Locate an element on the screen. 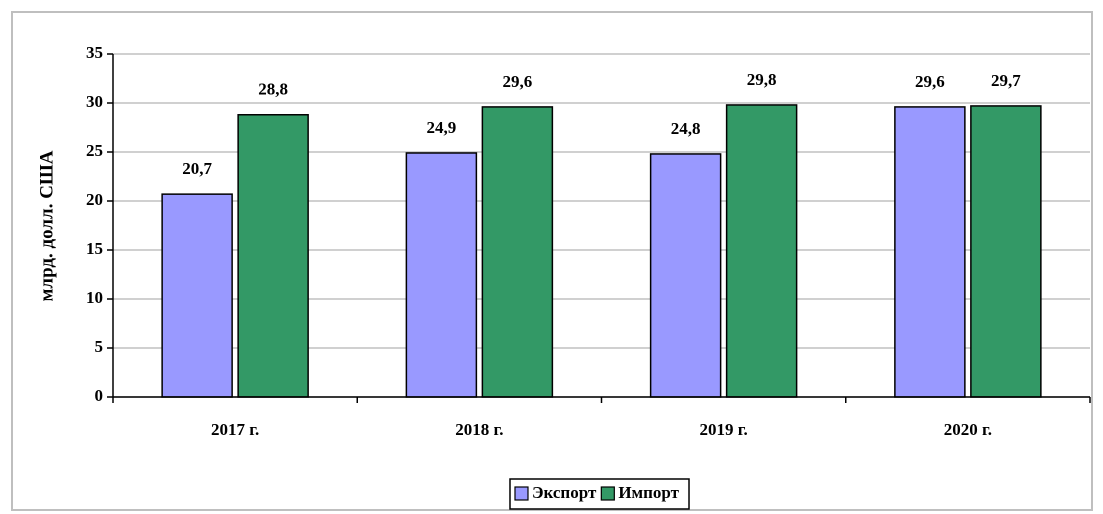 The height and width of the screenshot is (514, 1103). x-tick-label: 2018 г. is located at coordinates (479, 429).